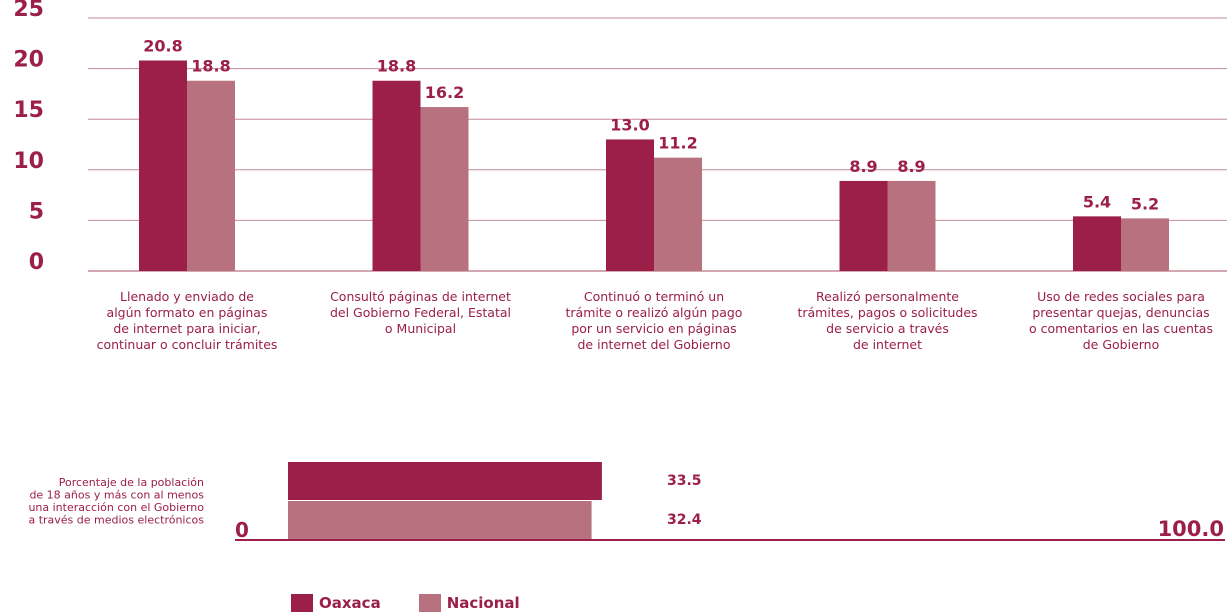 Image resolution: width=1227 pixels, height=613 pixels. I want to click on category-label-line: Llenado y enviado de, so click(187, 296).